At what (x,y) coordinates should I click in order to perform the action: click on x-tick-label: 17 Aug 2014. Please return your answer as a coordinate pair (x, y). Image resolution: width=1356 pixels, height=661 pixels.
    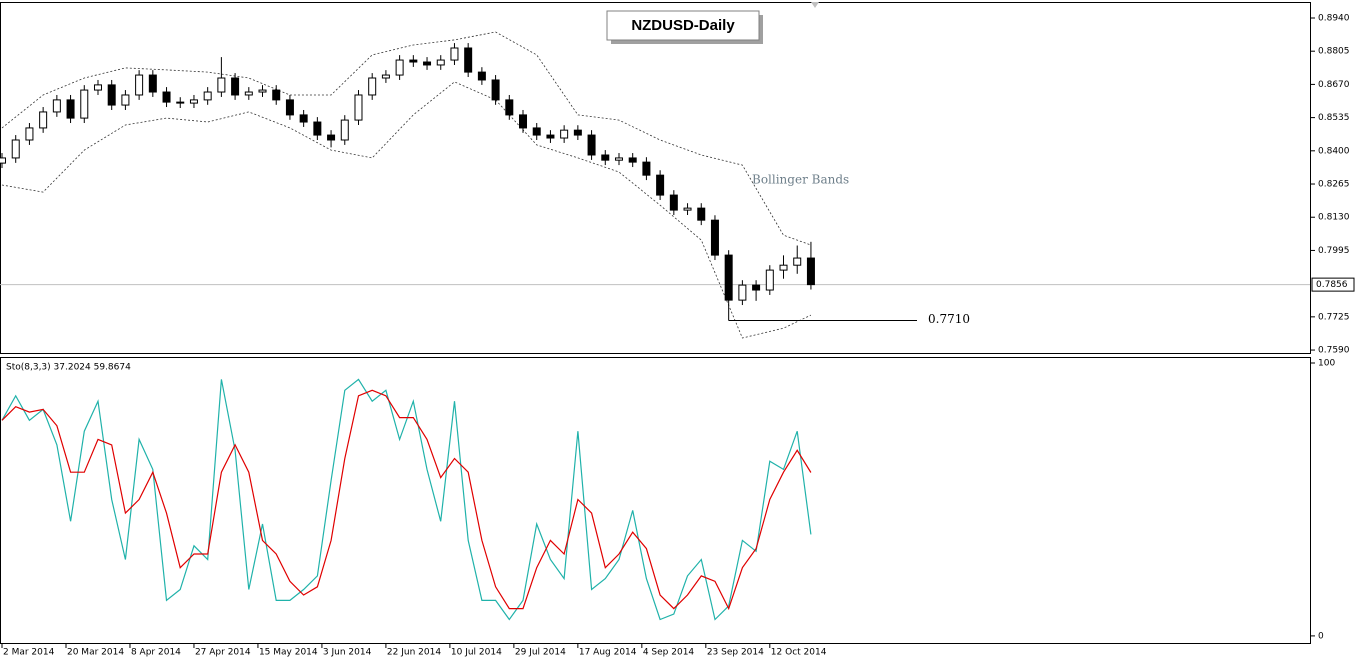
    Looking at the image, I should click on (608, 653).